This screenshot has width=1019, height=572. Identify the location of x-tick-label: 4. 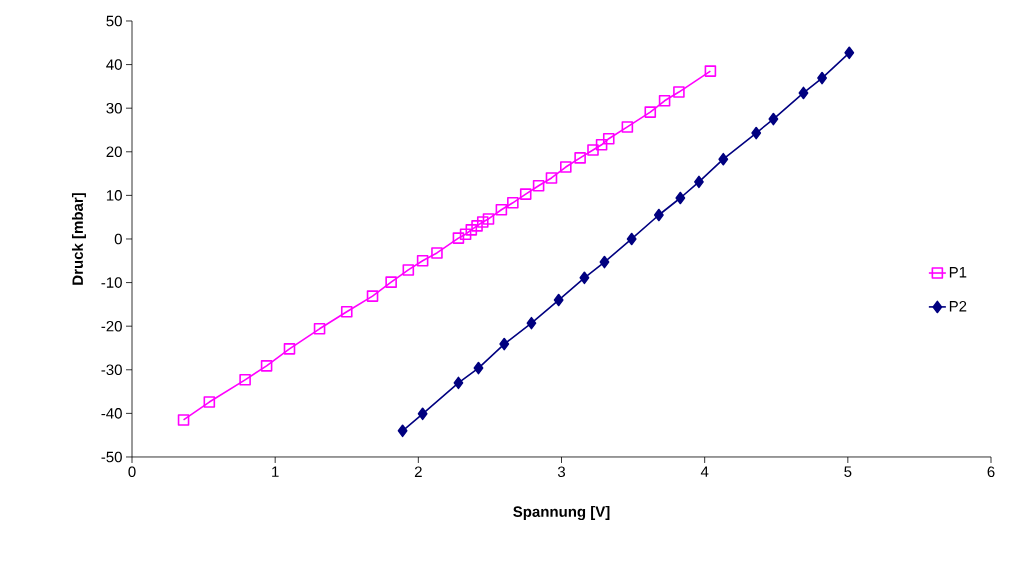
(704, 471).